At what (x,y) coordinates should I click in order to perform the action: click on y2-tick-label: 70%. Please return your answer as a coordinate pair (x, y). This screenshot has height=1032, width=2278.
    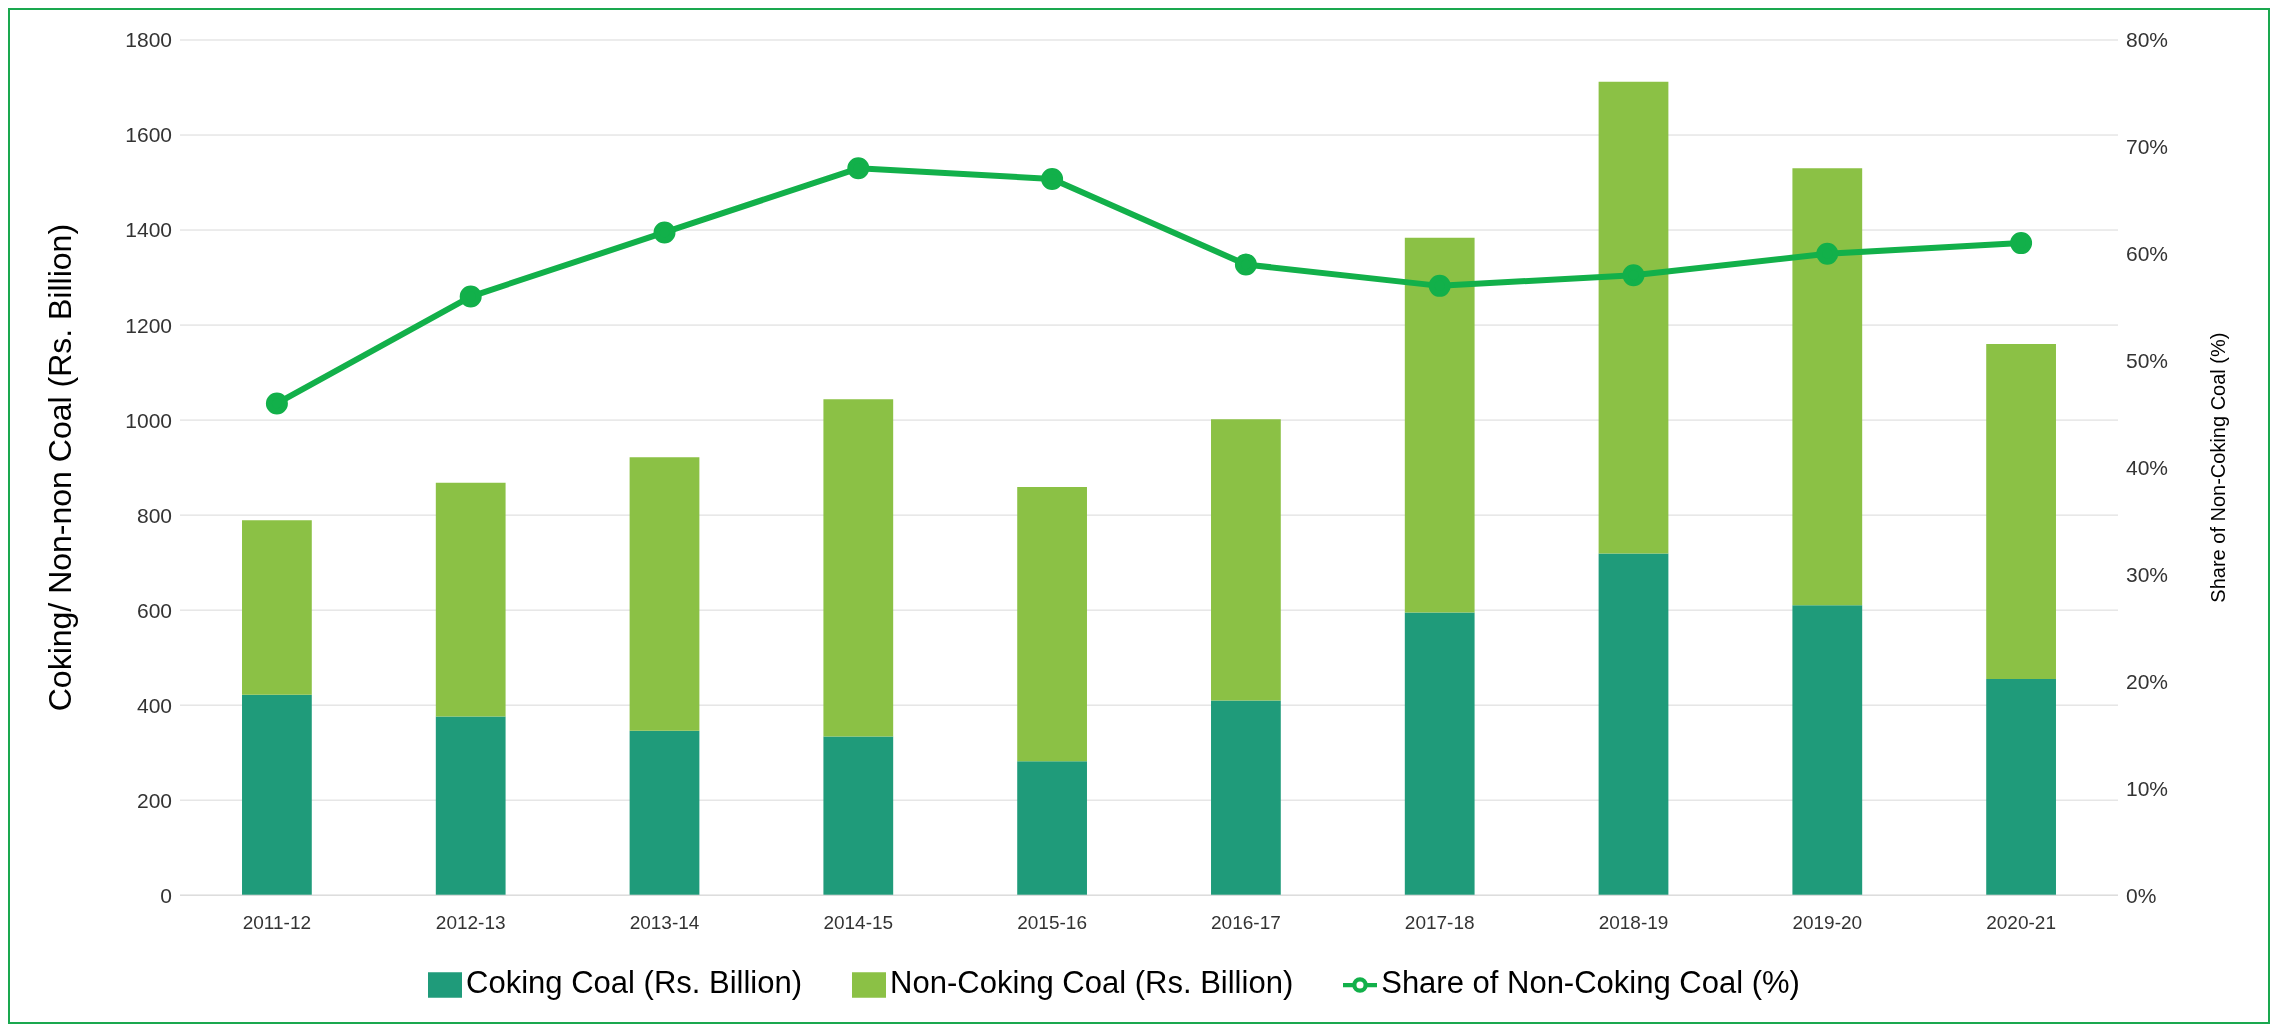
    Looking at the image, I should click on (2147, 147).